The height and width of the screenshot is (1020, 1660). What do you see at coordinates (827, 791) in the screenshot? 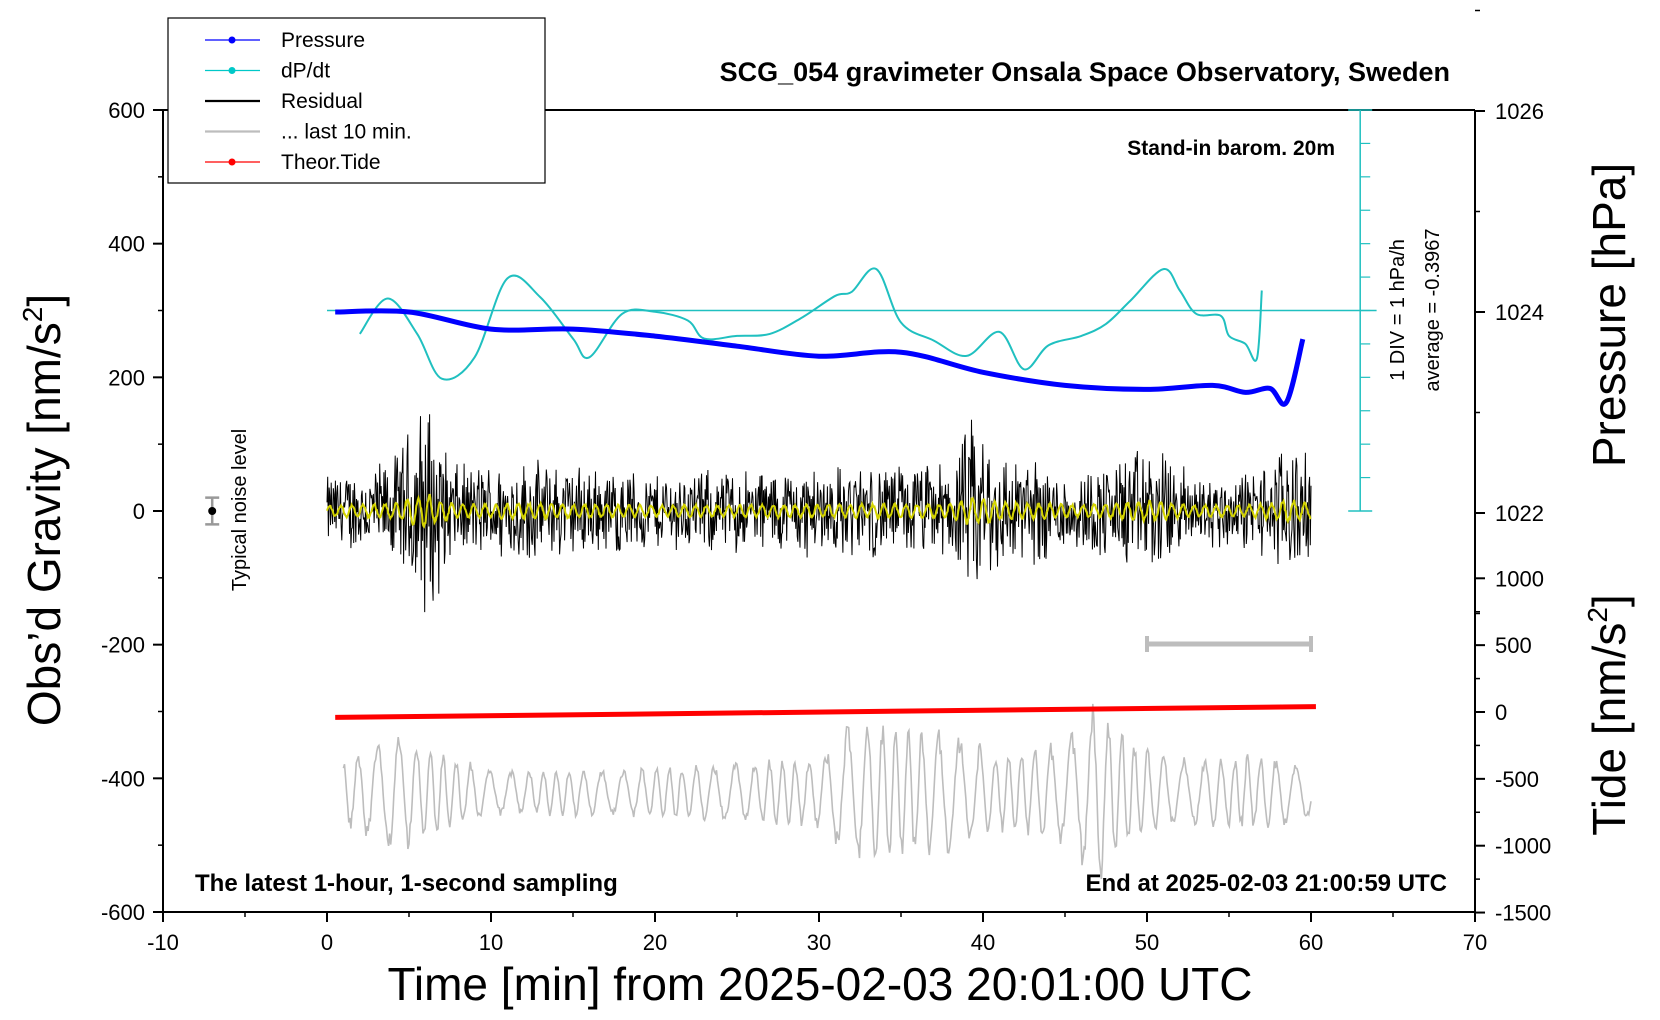
I see `last-10-min-series` at bounding box center [827, 791].